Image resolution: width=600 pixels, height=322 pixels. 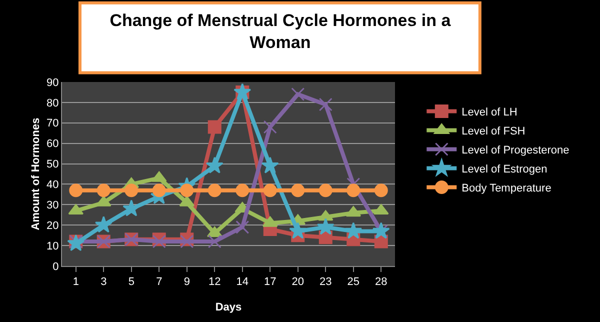 I want to click on x-tick-label: 23, so click(x=326, y=282).